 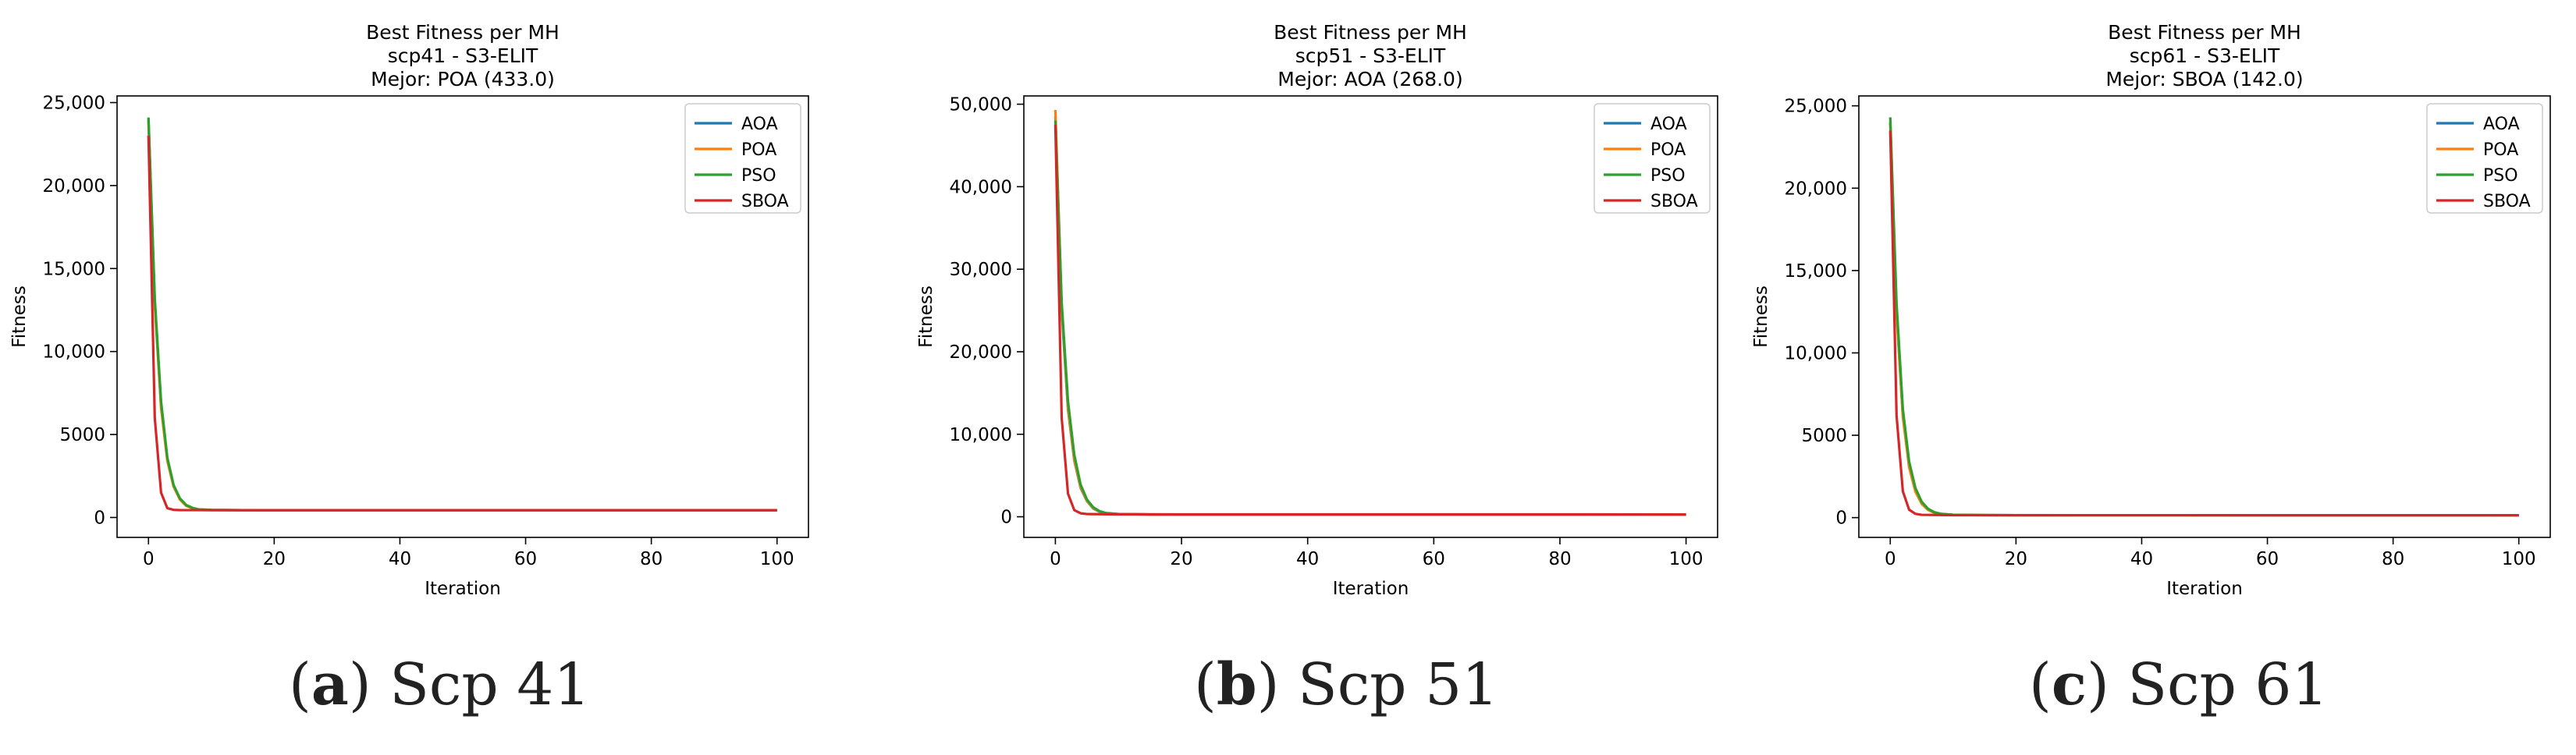 What do you see at coordinates (2069, 684) in the screenshot?
I see `caption-c-letter: c` at bounding box center [2069, 684].